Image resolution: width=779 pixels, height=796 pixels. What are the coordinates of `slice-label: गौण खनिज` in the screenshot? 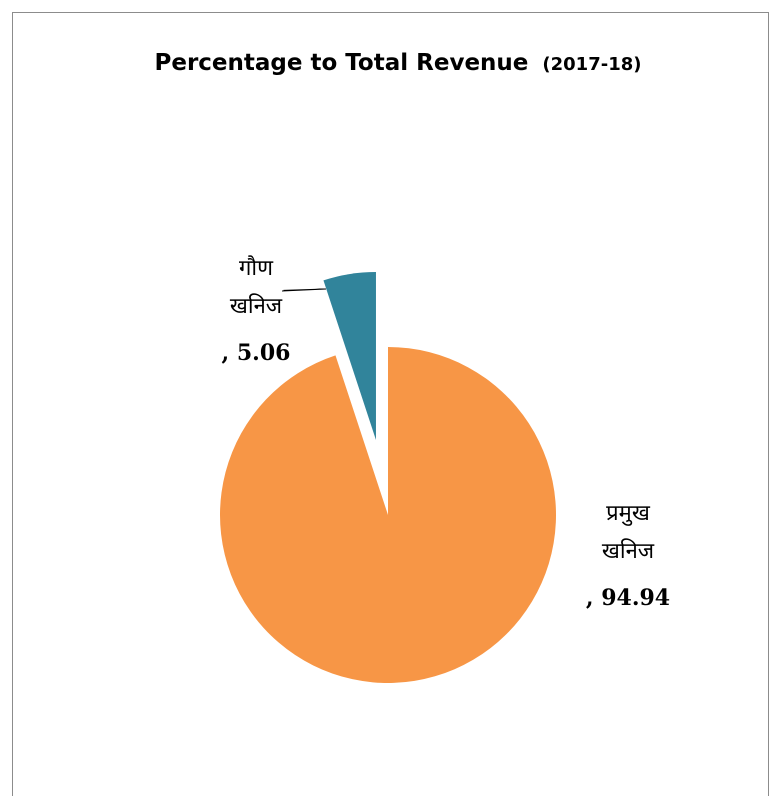 It's located at (256, 287).